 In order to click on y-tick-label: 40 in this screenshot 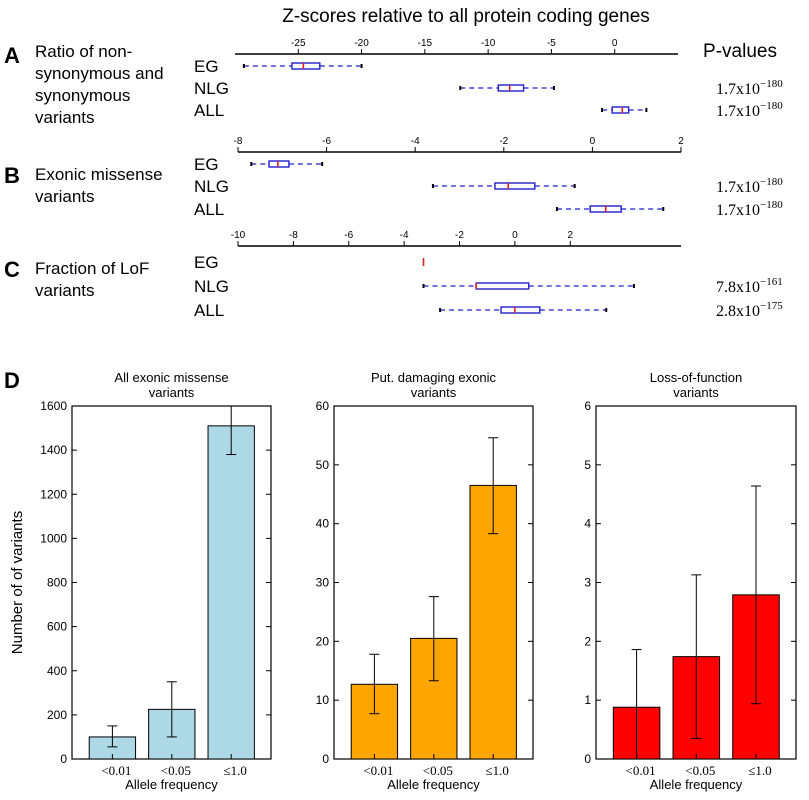, I will do `click(323, 524)`.